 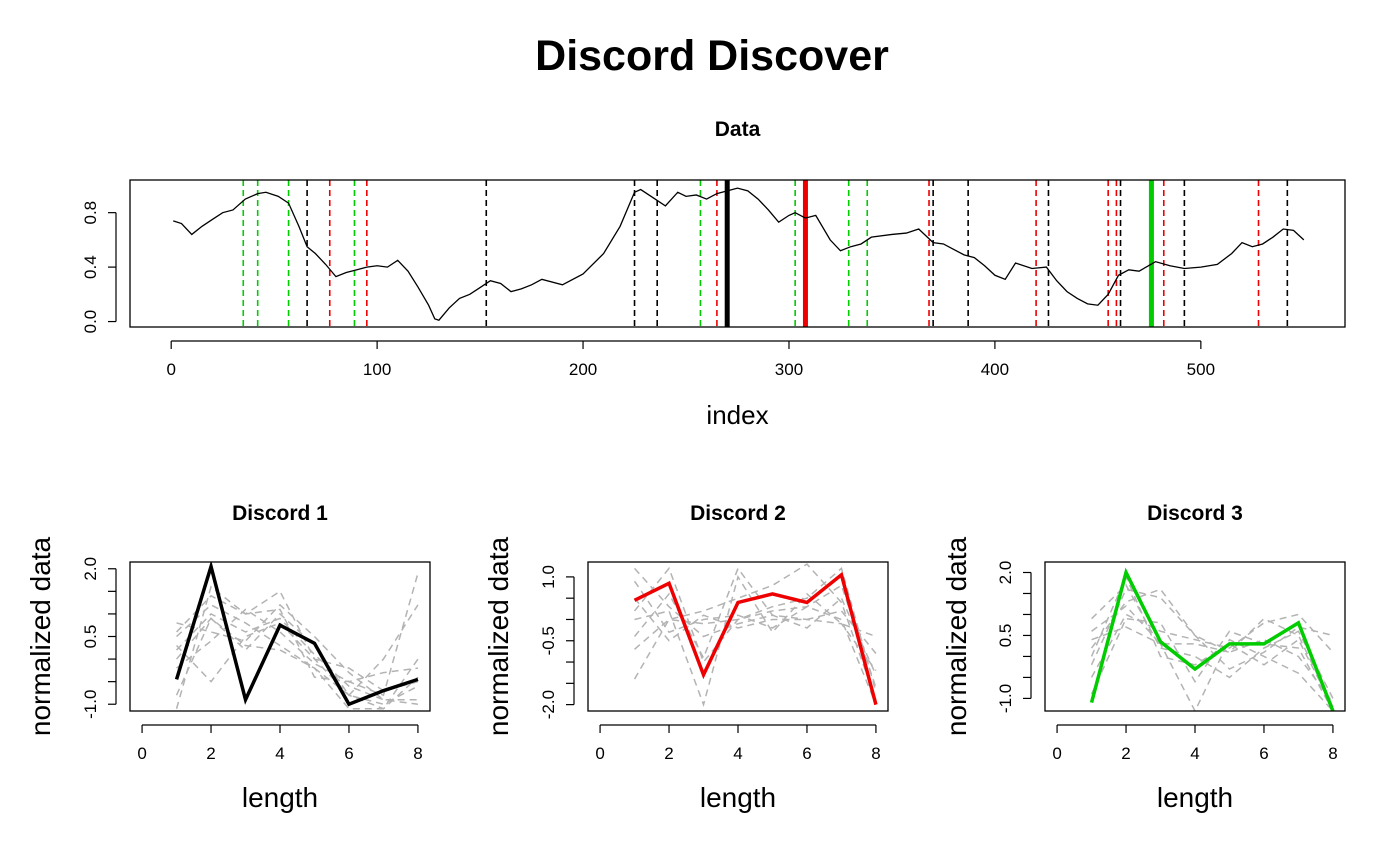 What do you see at coordinates (377, 369) in the screenshot?
I see `x-tick-label: 100` at bounding box center [377, 369].